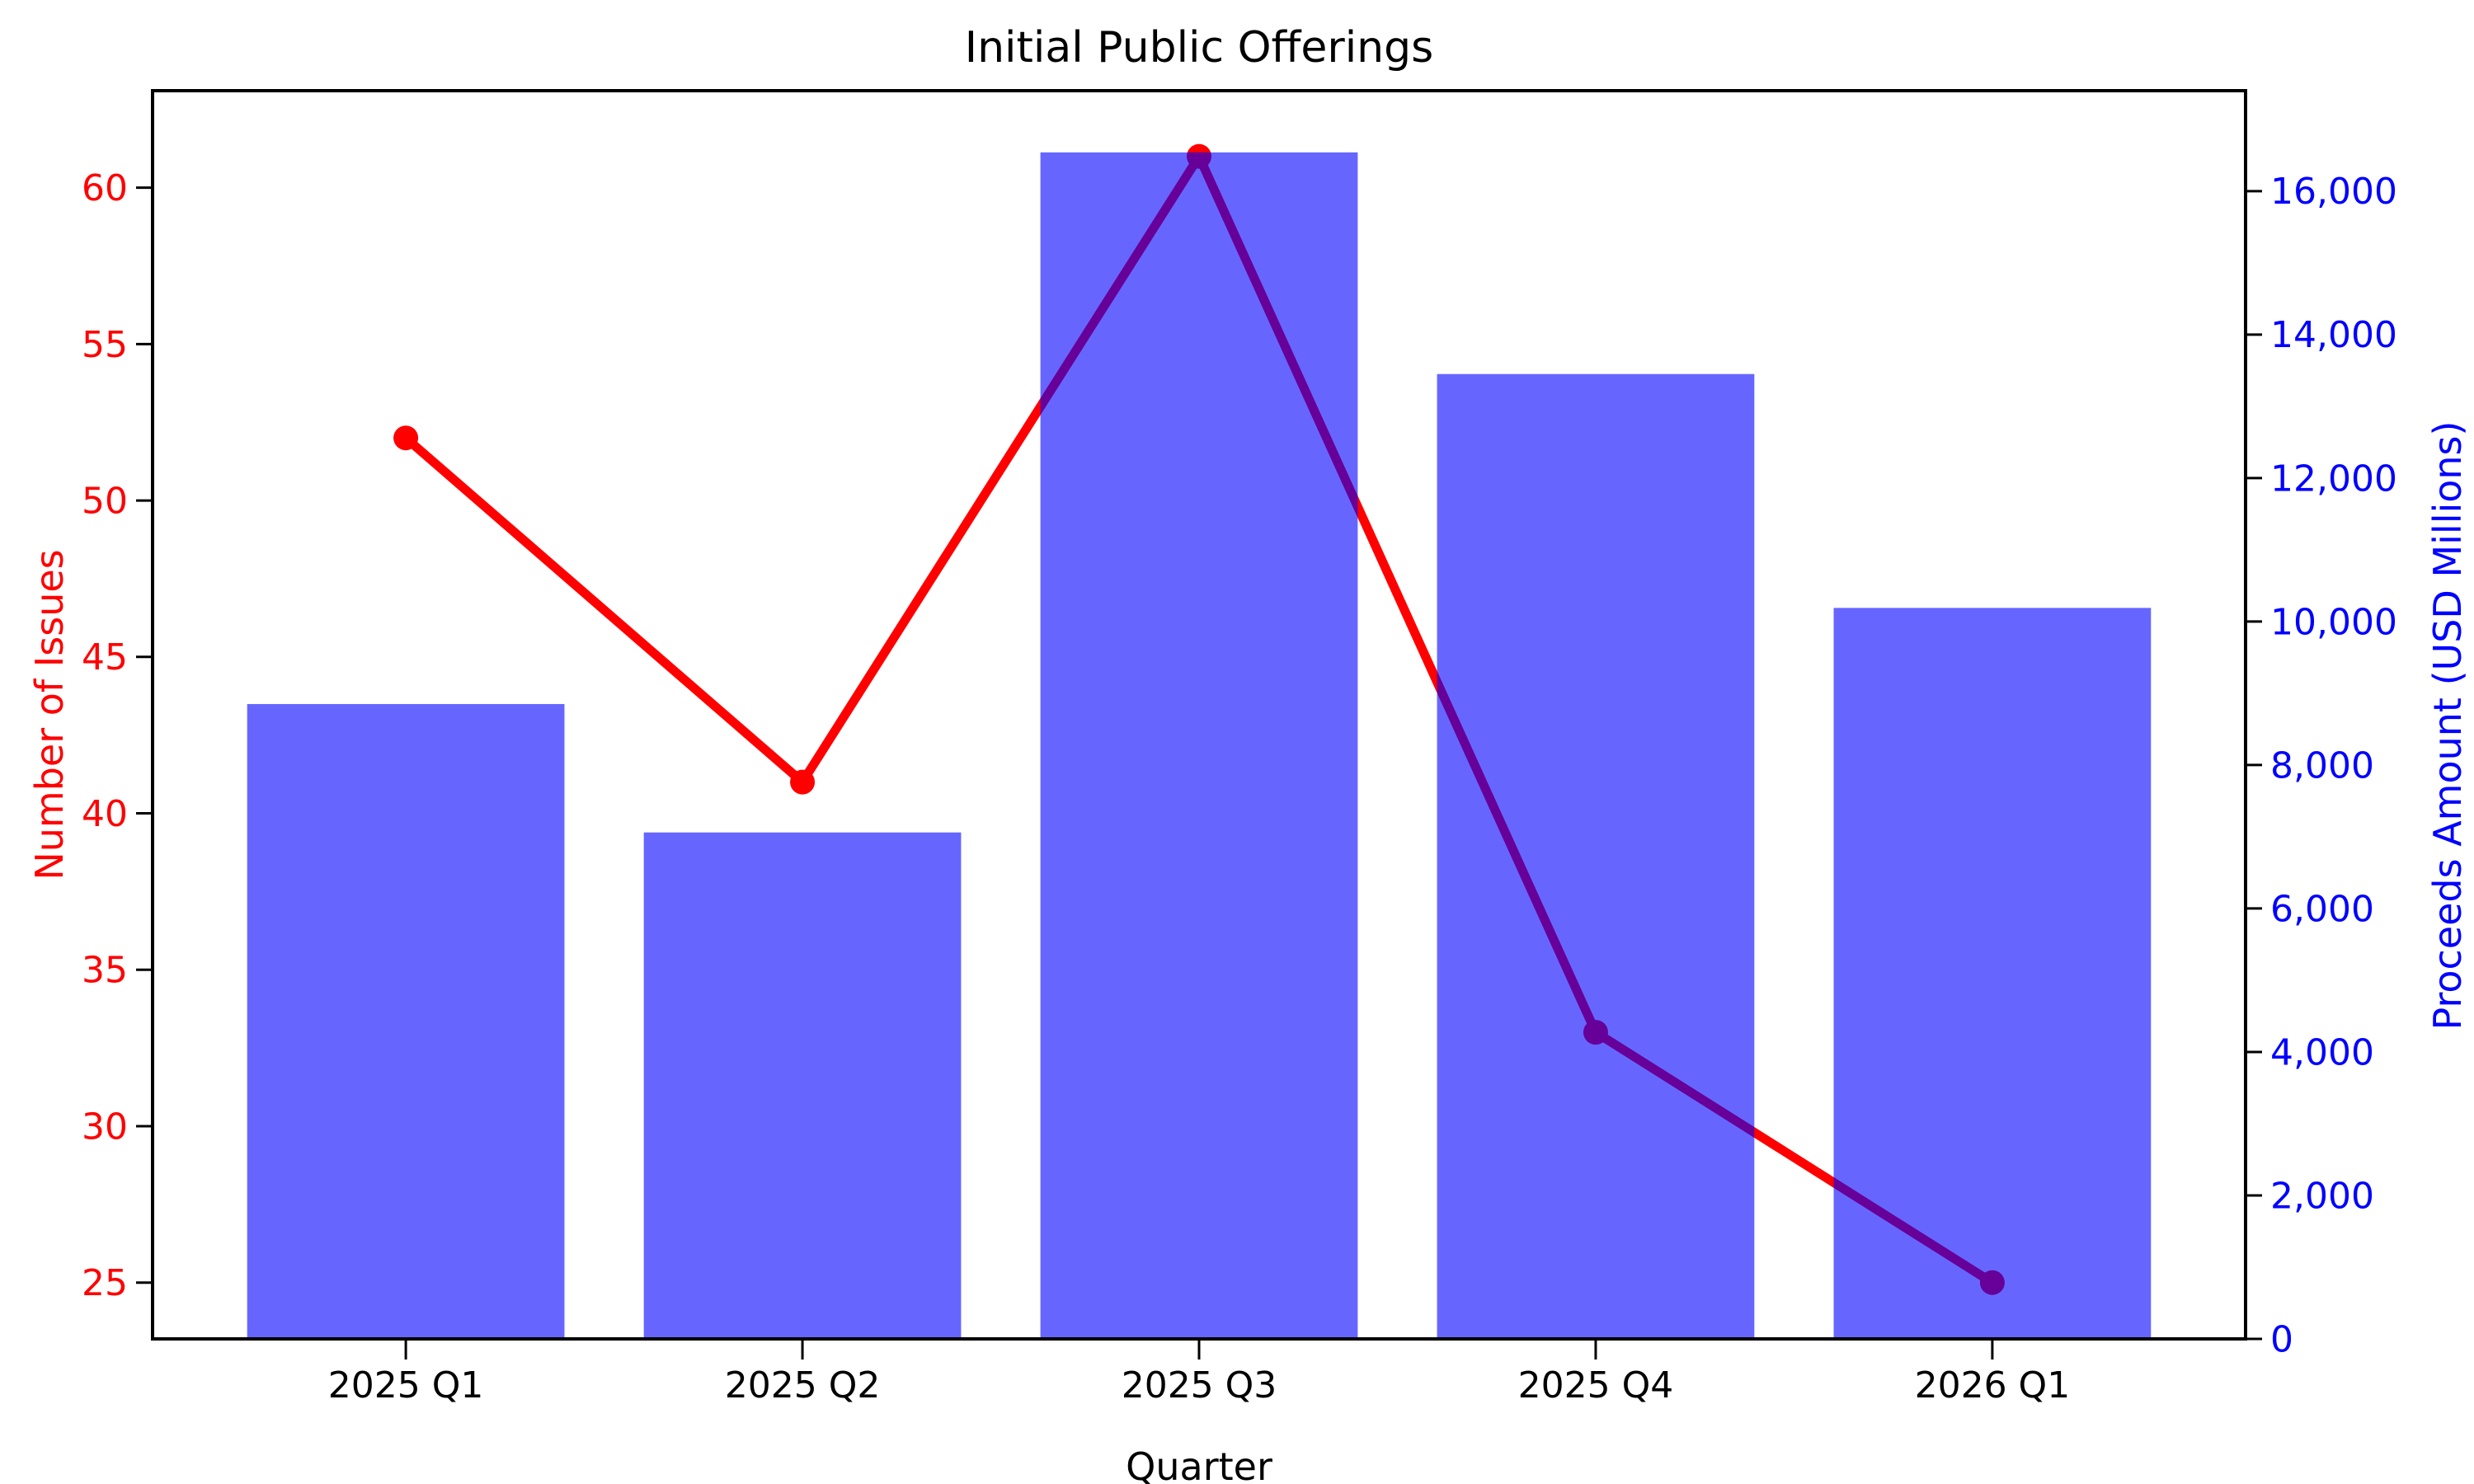 This screenshot has width=2474, height=1484. I want to click on x-tick-label-2026-q1: 2026 Q1, so click(1993, 1385).